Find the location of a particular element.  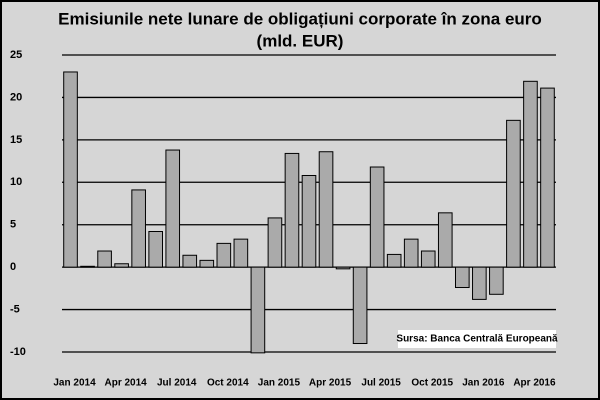

x-tick-label: Jan 2015 is located at coordinates (279, 383).